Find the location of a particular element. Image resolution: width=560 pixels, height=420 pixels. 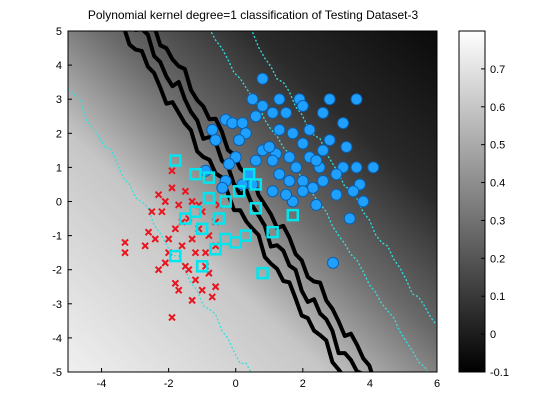

x-tick-label: 0 is located at coordinates (236, 384).